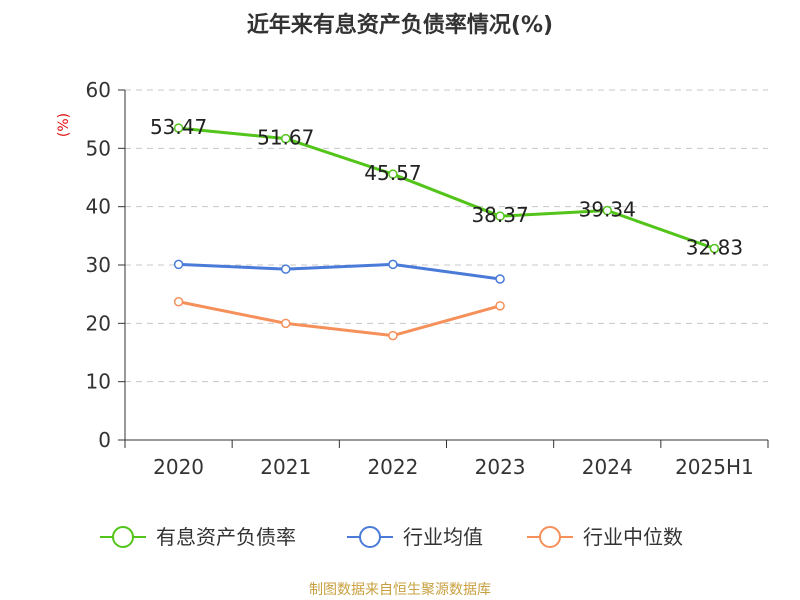 The height and width of the screenshot is (600, 800). I want to click on y-tick-label: 40, so click(98, 207).